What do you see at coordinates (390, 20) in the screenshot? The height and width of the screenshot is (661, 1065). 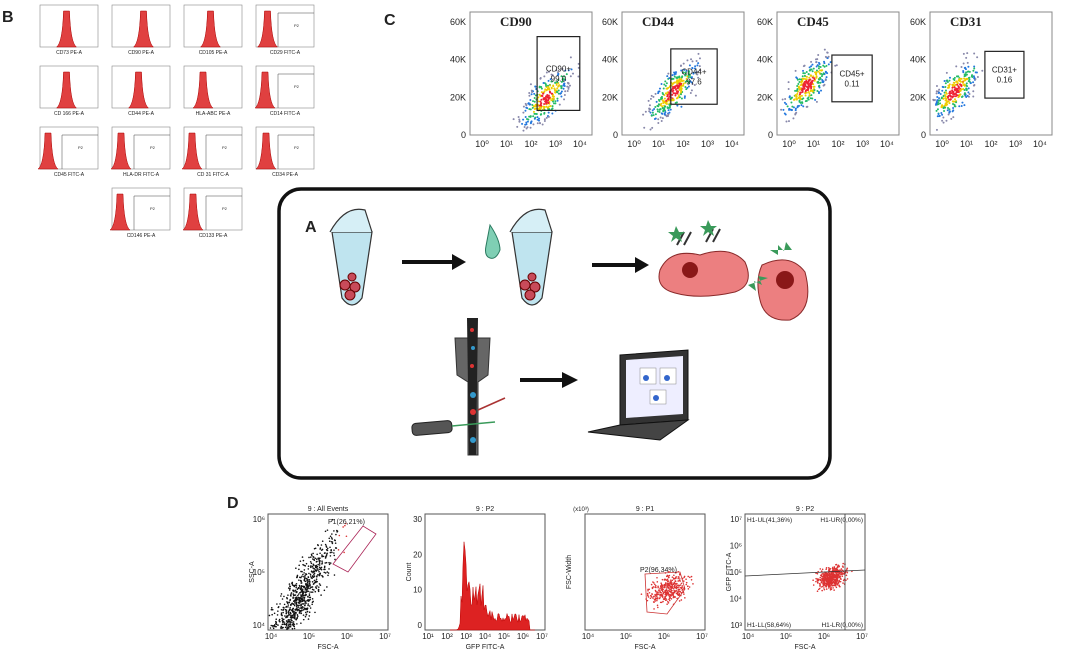 I see `panel-label: C` at bounding box center [390, 20].